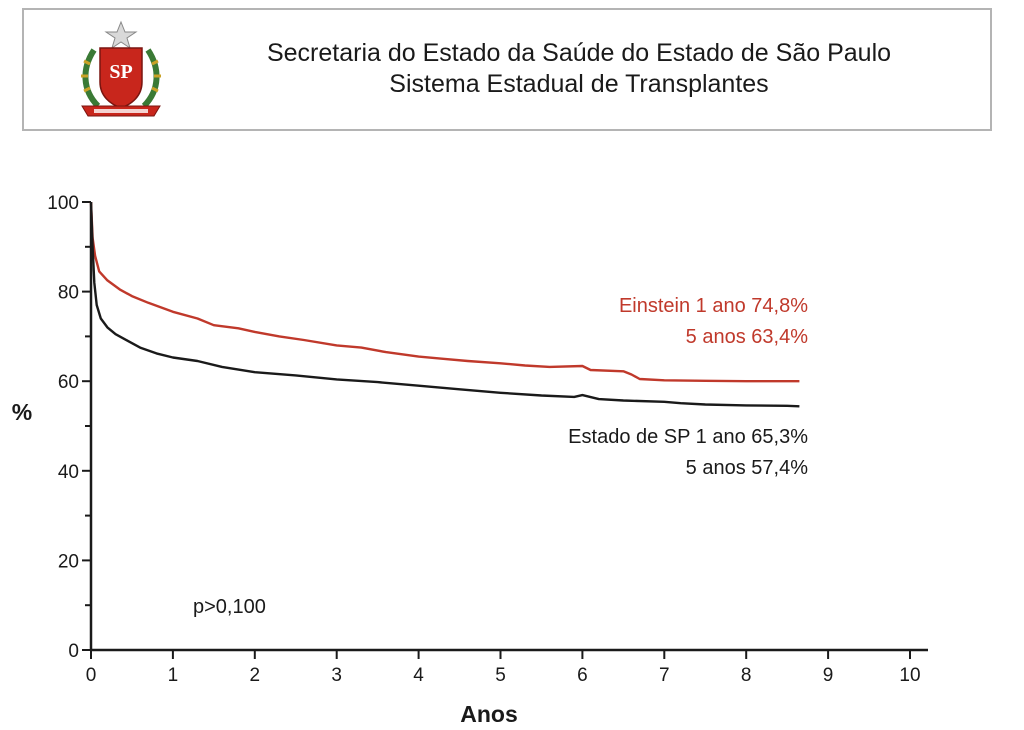 The image size is (1024, 730). I want to click on y-tick-label: 0, so click(73, 651).